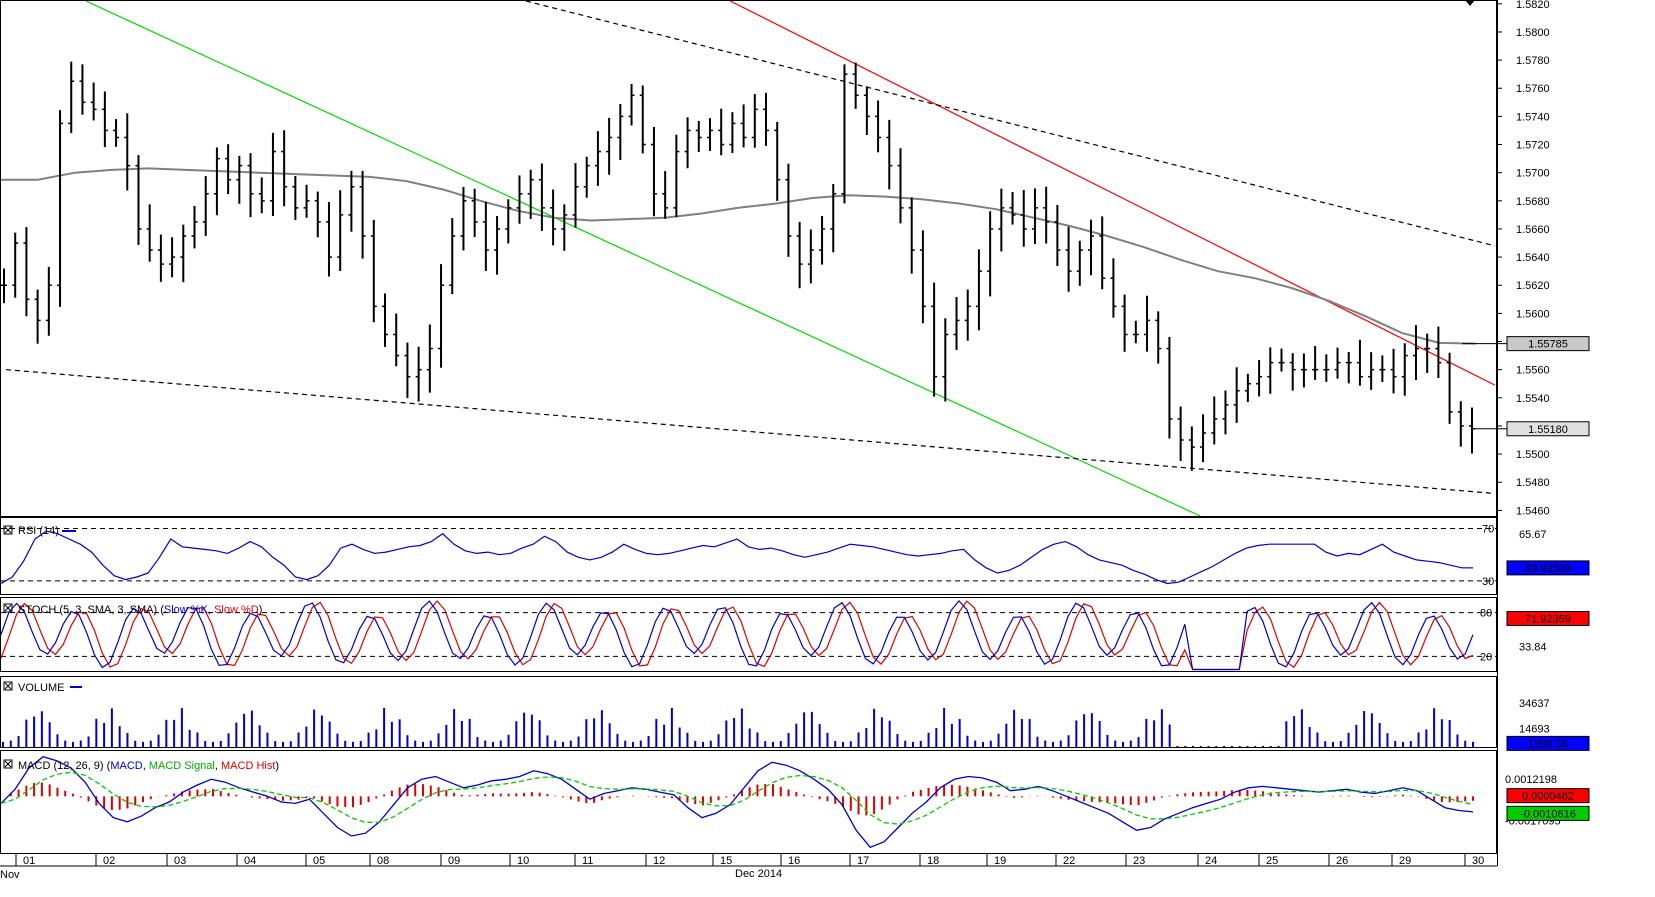 This screenshot has height=897, width=1655. What do you see at coordinates (1533, 61) in the screenshot?
I see `price-tick-label: 1.5780` at bounding box center [1533, 61].